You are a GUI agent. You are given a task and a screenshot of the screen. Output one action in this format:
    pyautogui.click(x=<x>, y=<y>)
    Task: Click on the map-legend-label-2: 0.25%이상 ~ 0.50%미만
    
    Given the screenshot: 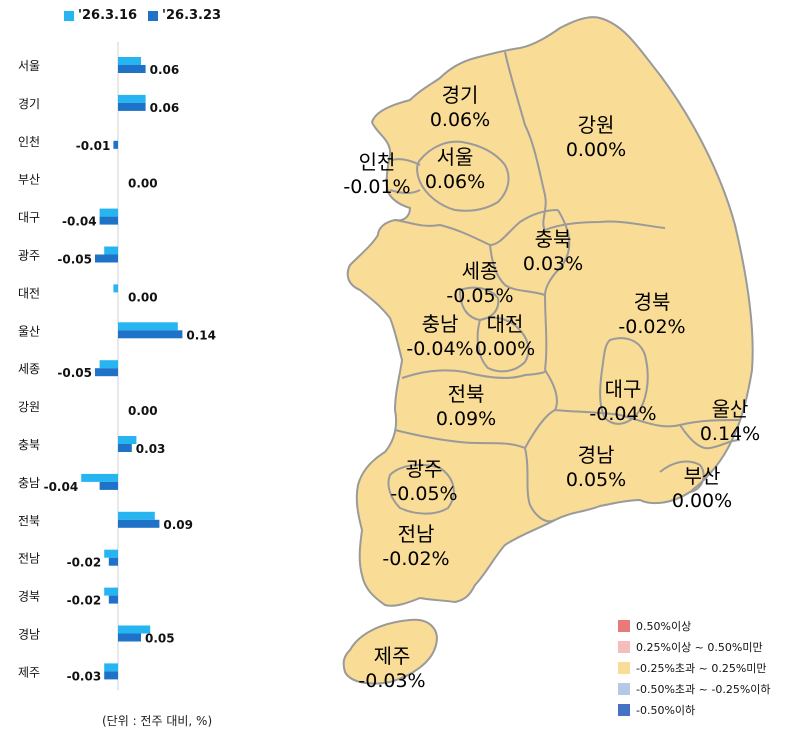 What is the action you would take?
    pyautogui.click(x=699, y=647)
    